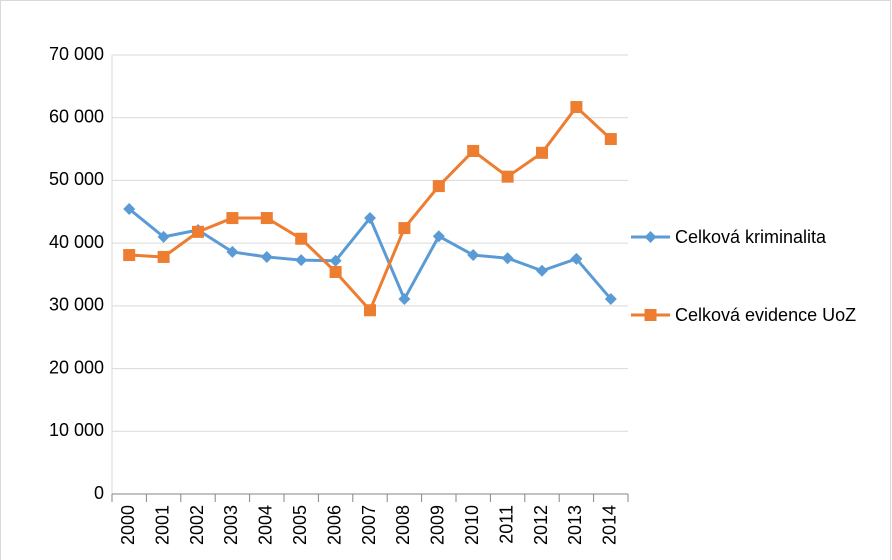  I want to click on x-tick-label: 2003, so click(231, 525).